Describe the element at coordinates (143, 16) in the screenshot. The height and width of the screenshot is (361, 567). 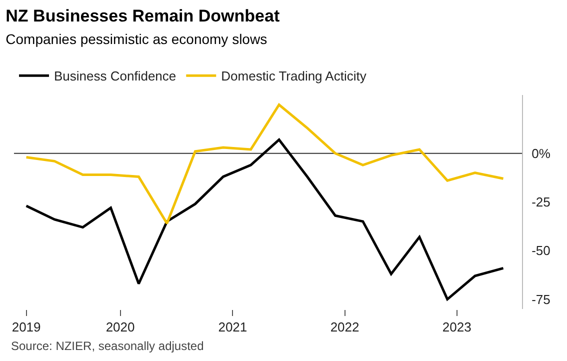
I see `chart-title: NZ Businesses Remain Downbeat` at that location.